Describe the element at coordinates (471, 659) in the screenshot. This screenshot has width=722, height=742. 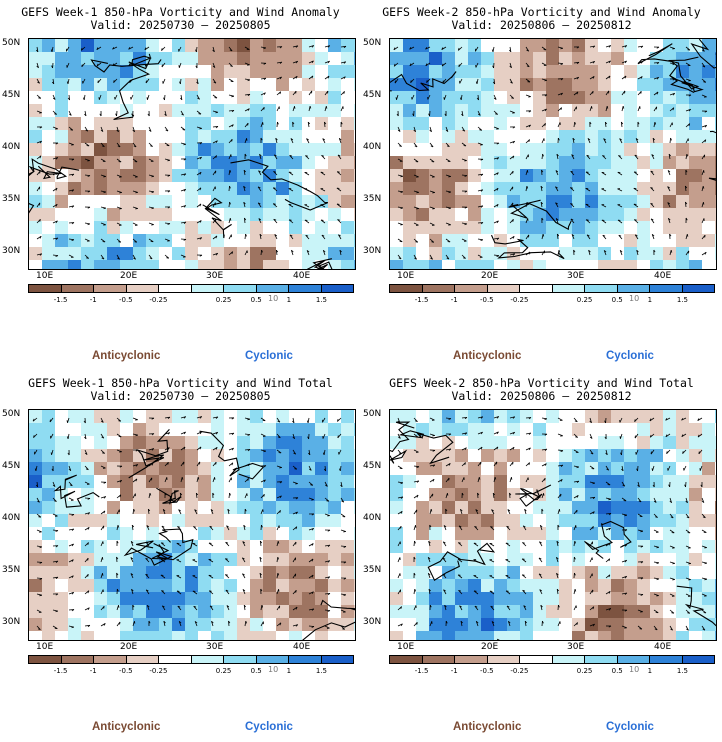
I see `colorbar-swatch` at that location.